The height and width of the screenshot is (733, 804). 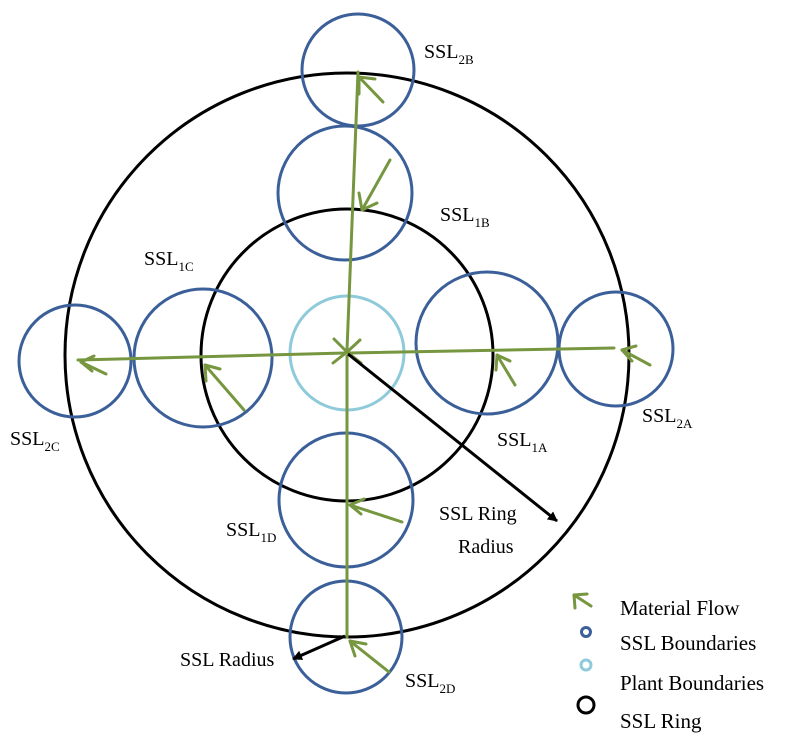 What do you see at coordinates (376, 510) in the screenshot?
I see `flow-arrow-1d` at bounding box center [376, 510].